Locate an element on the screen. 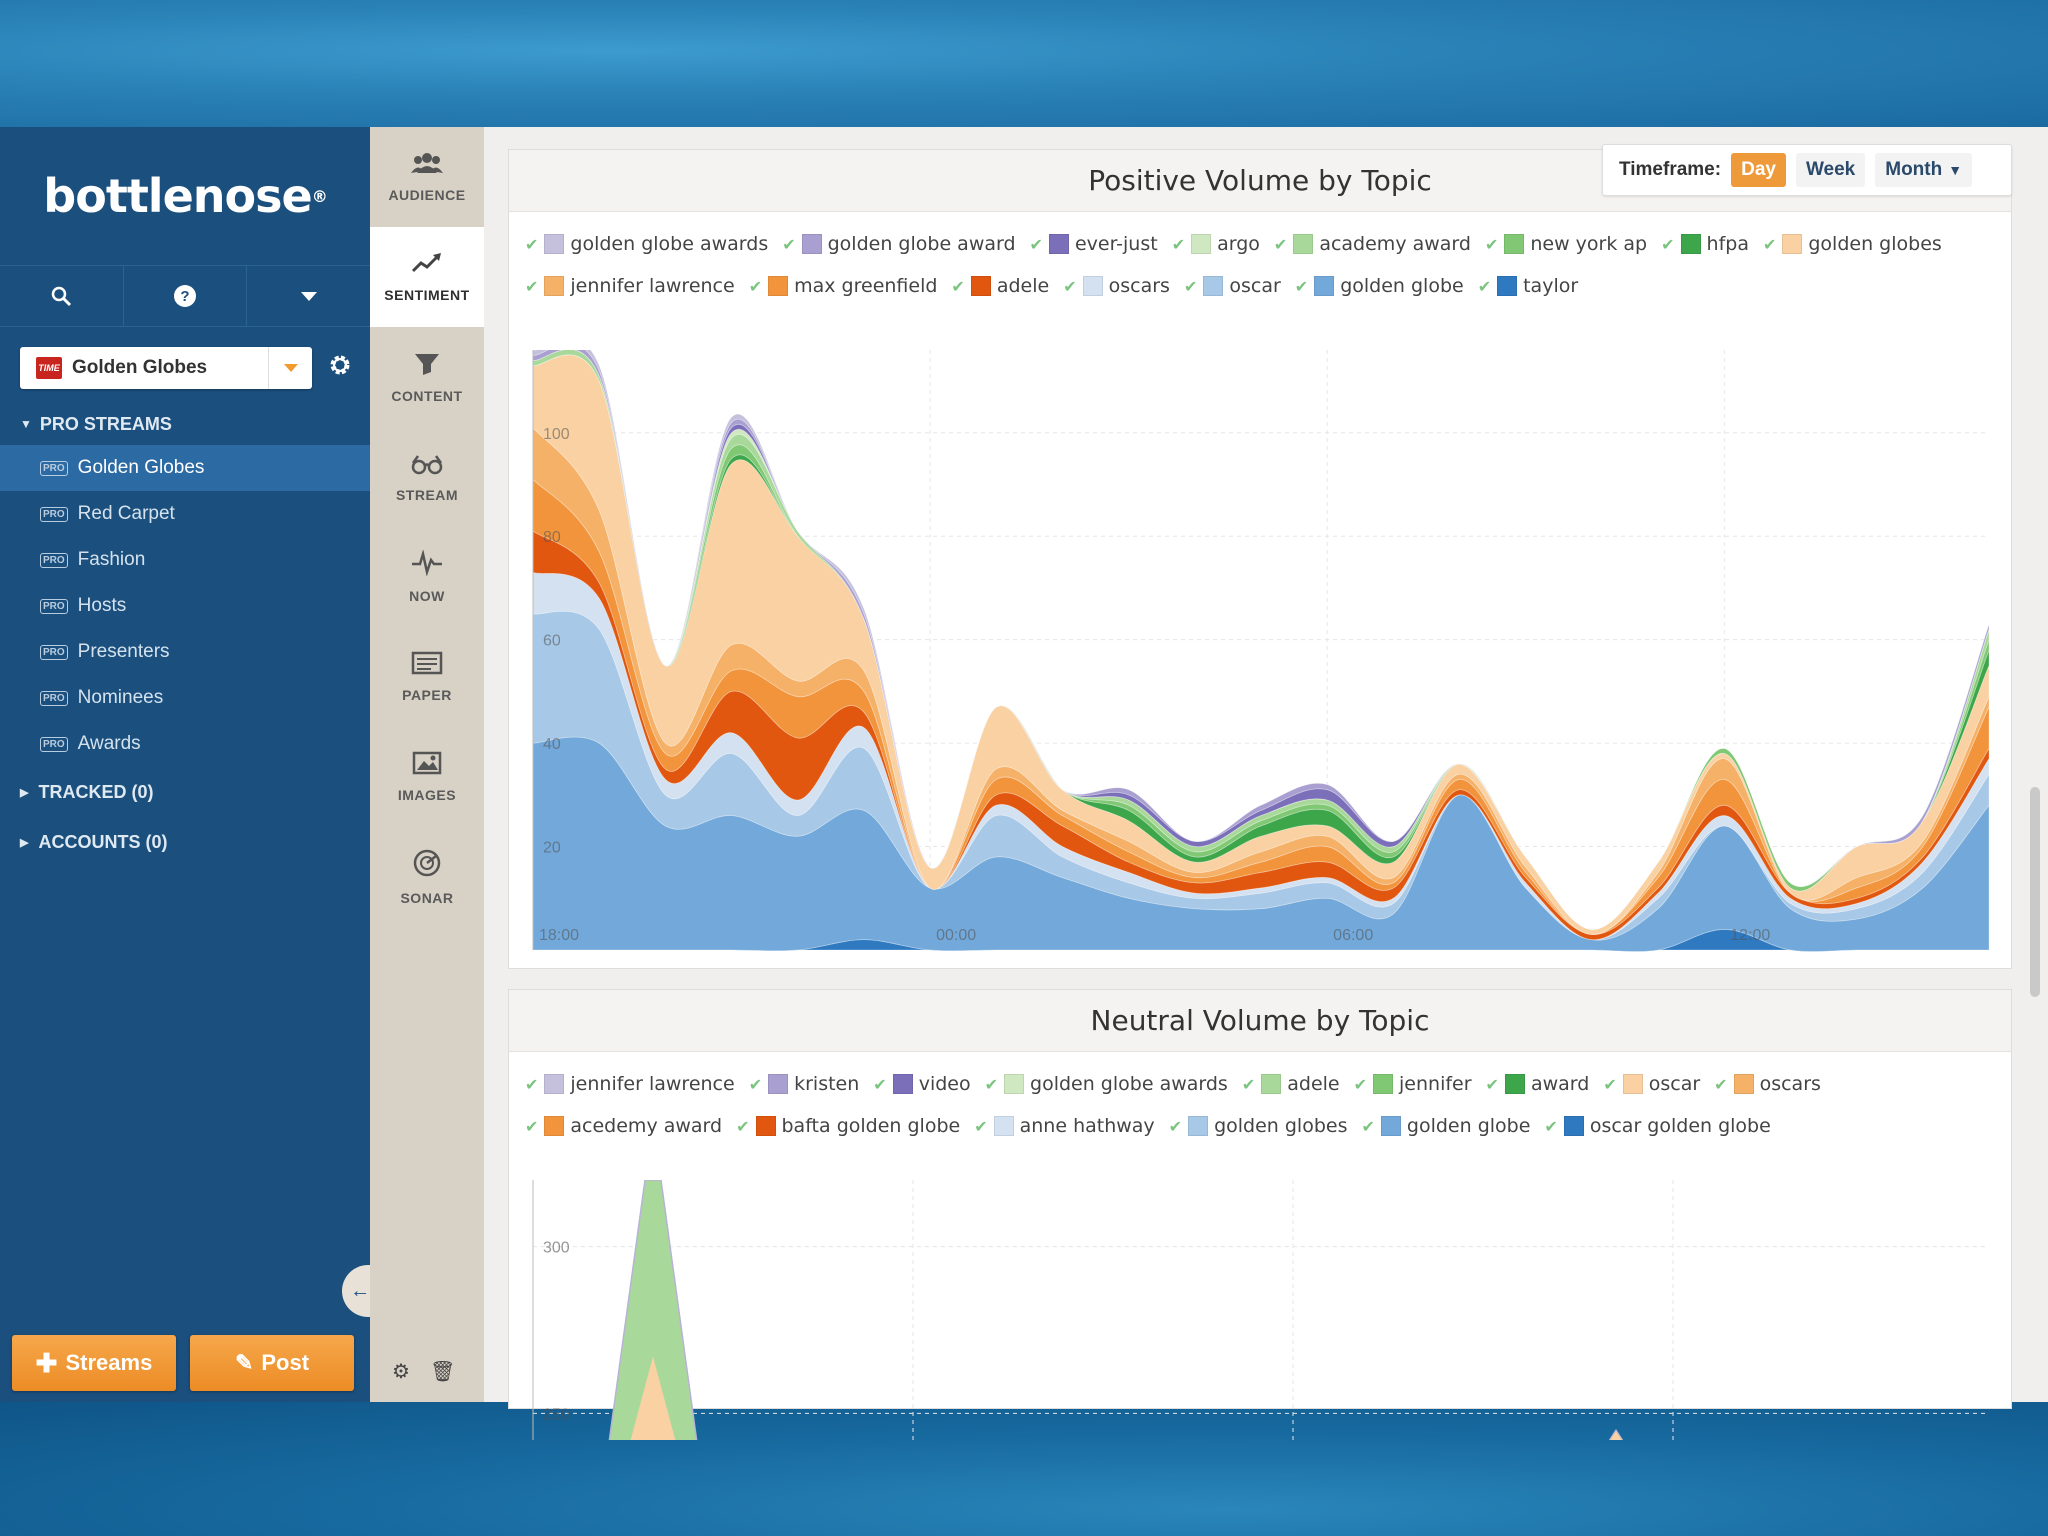 The width and height of the screenshot is (2048, 1536). legend-label: golden globe award is located at coordinates (921, 244).